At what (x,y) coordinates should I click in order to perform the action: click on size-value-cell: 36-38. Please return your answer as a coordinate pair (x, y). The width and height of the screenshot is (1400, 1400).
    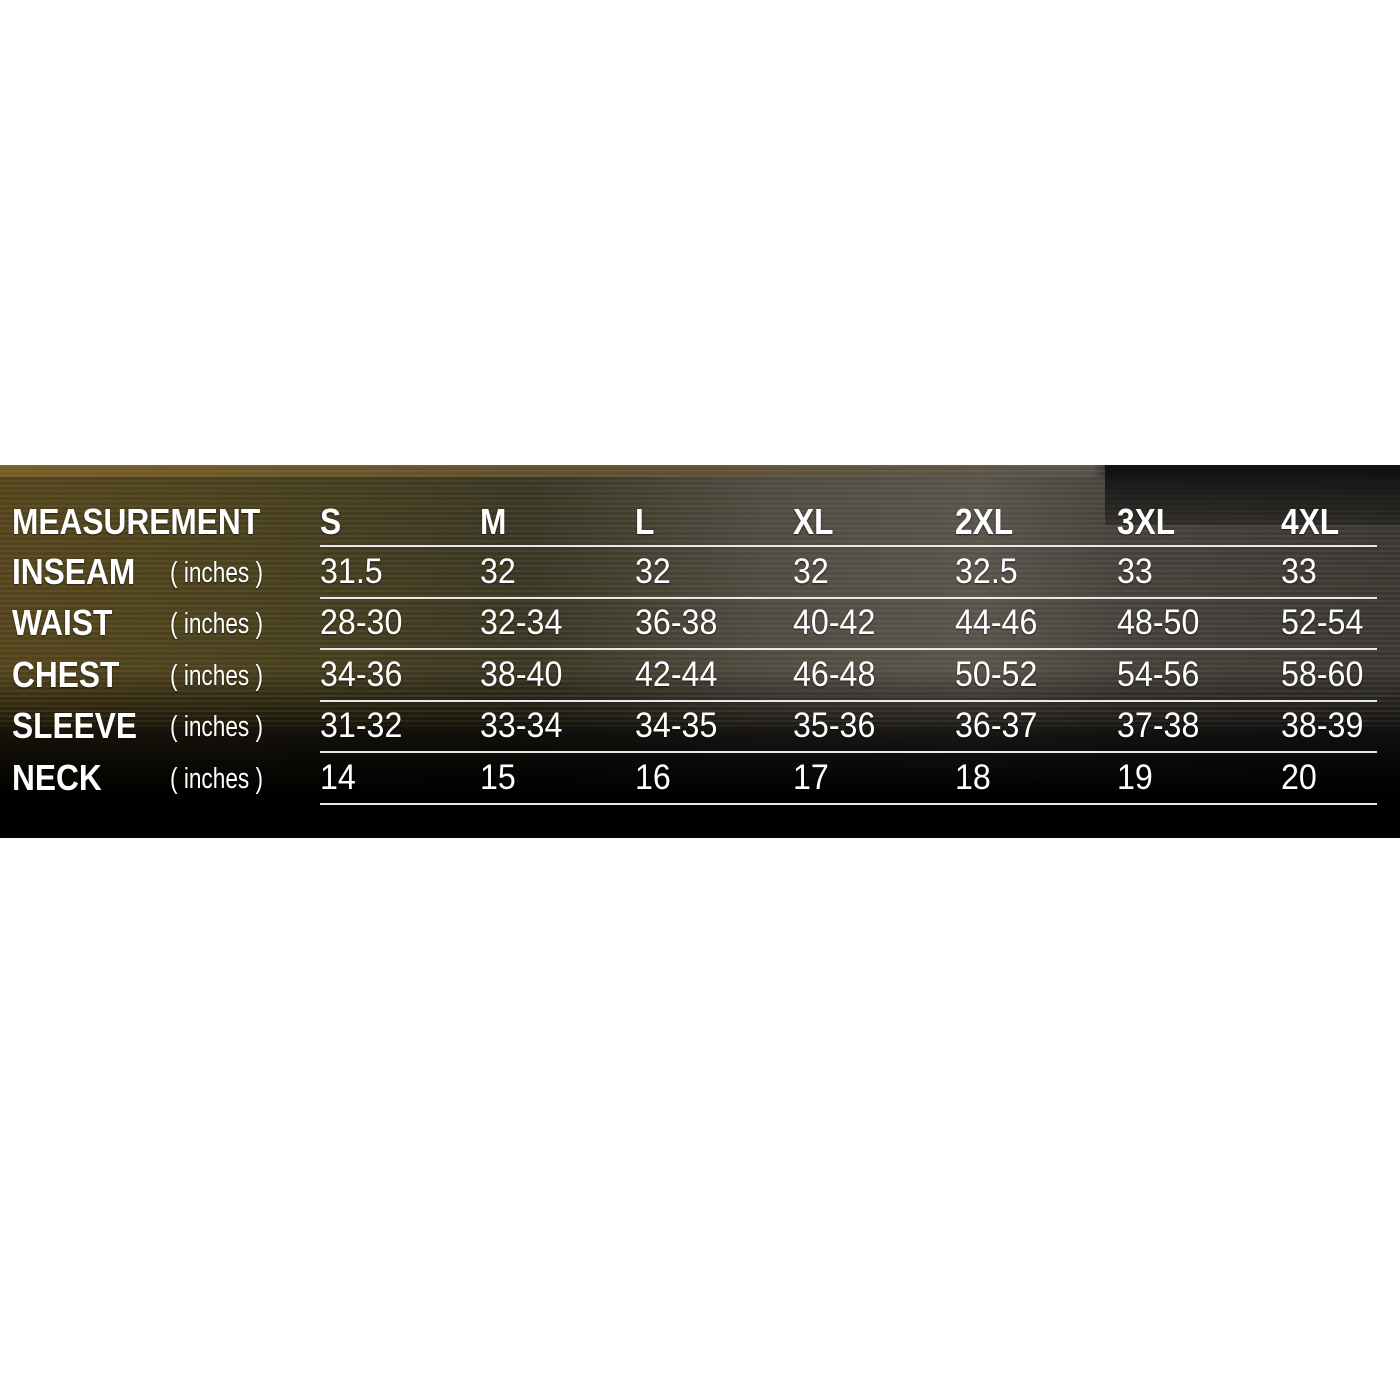
    Looking at the image, I should click on (676, 622).